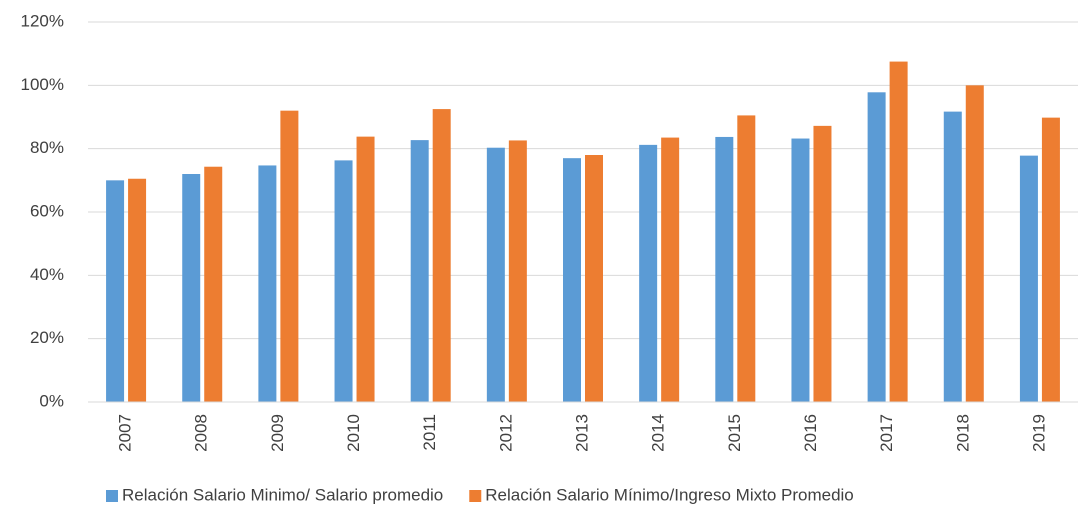 The image size is (1089, 520). What do you see at coordinates (810, 433) in the screenshot?
I see `x-tick-label: 2016` at bounding box center [810, 433].